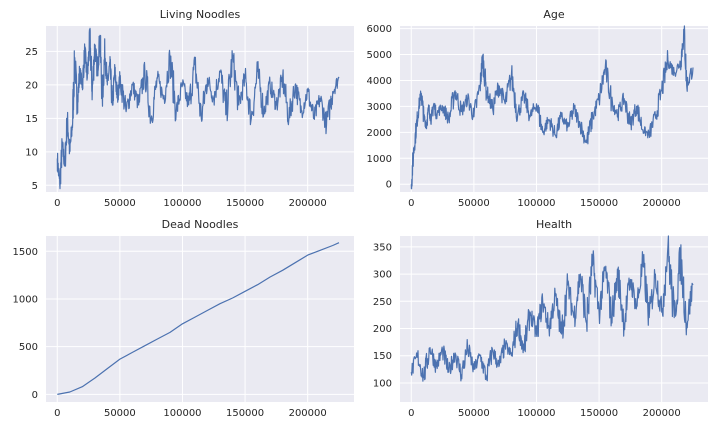 The width and height of the screenshot is (720, 432). What do you see at coordinates (379, 29) in the screenshot?
I see `y-tick-label: 6000` at bounding box center [379, 29].